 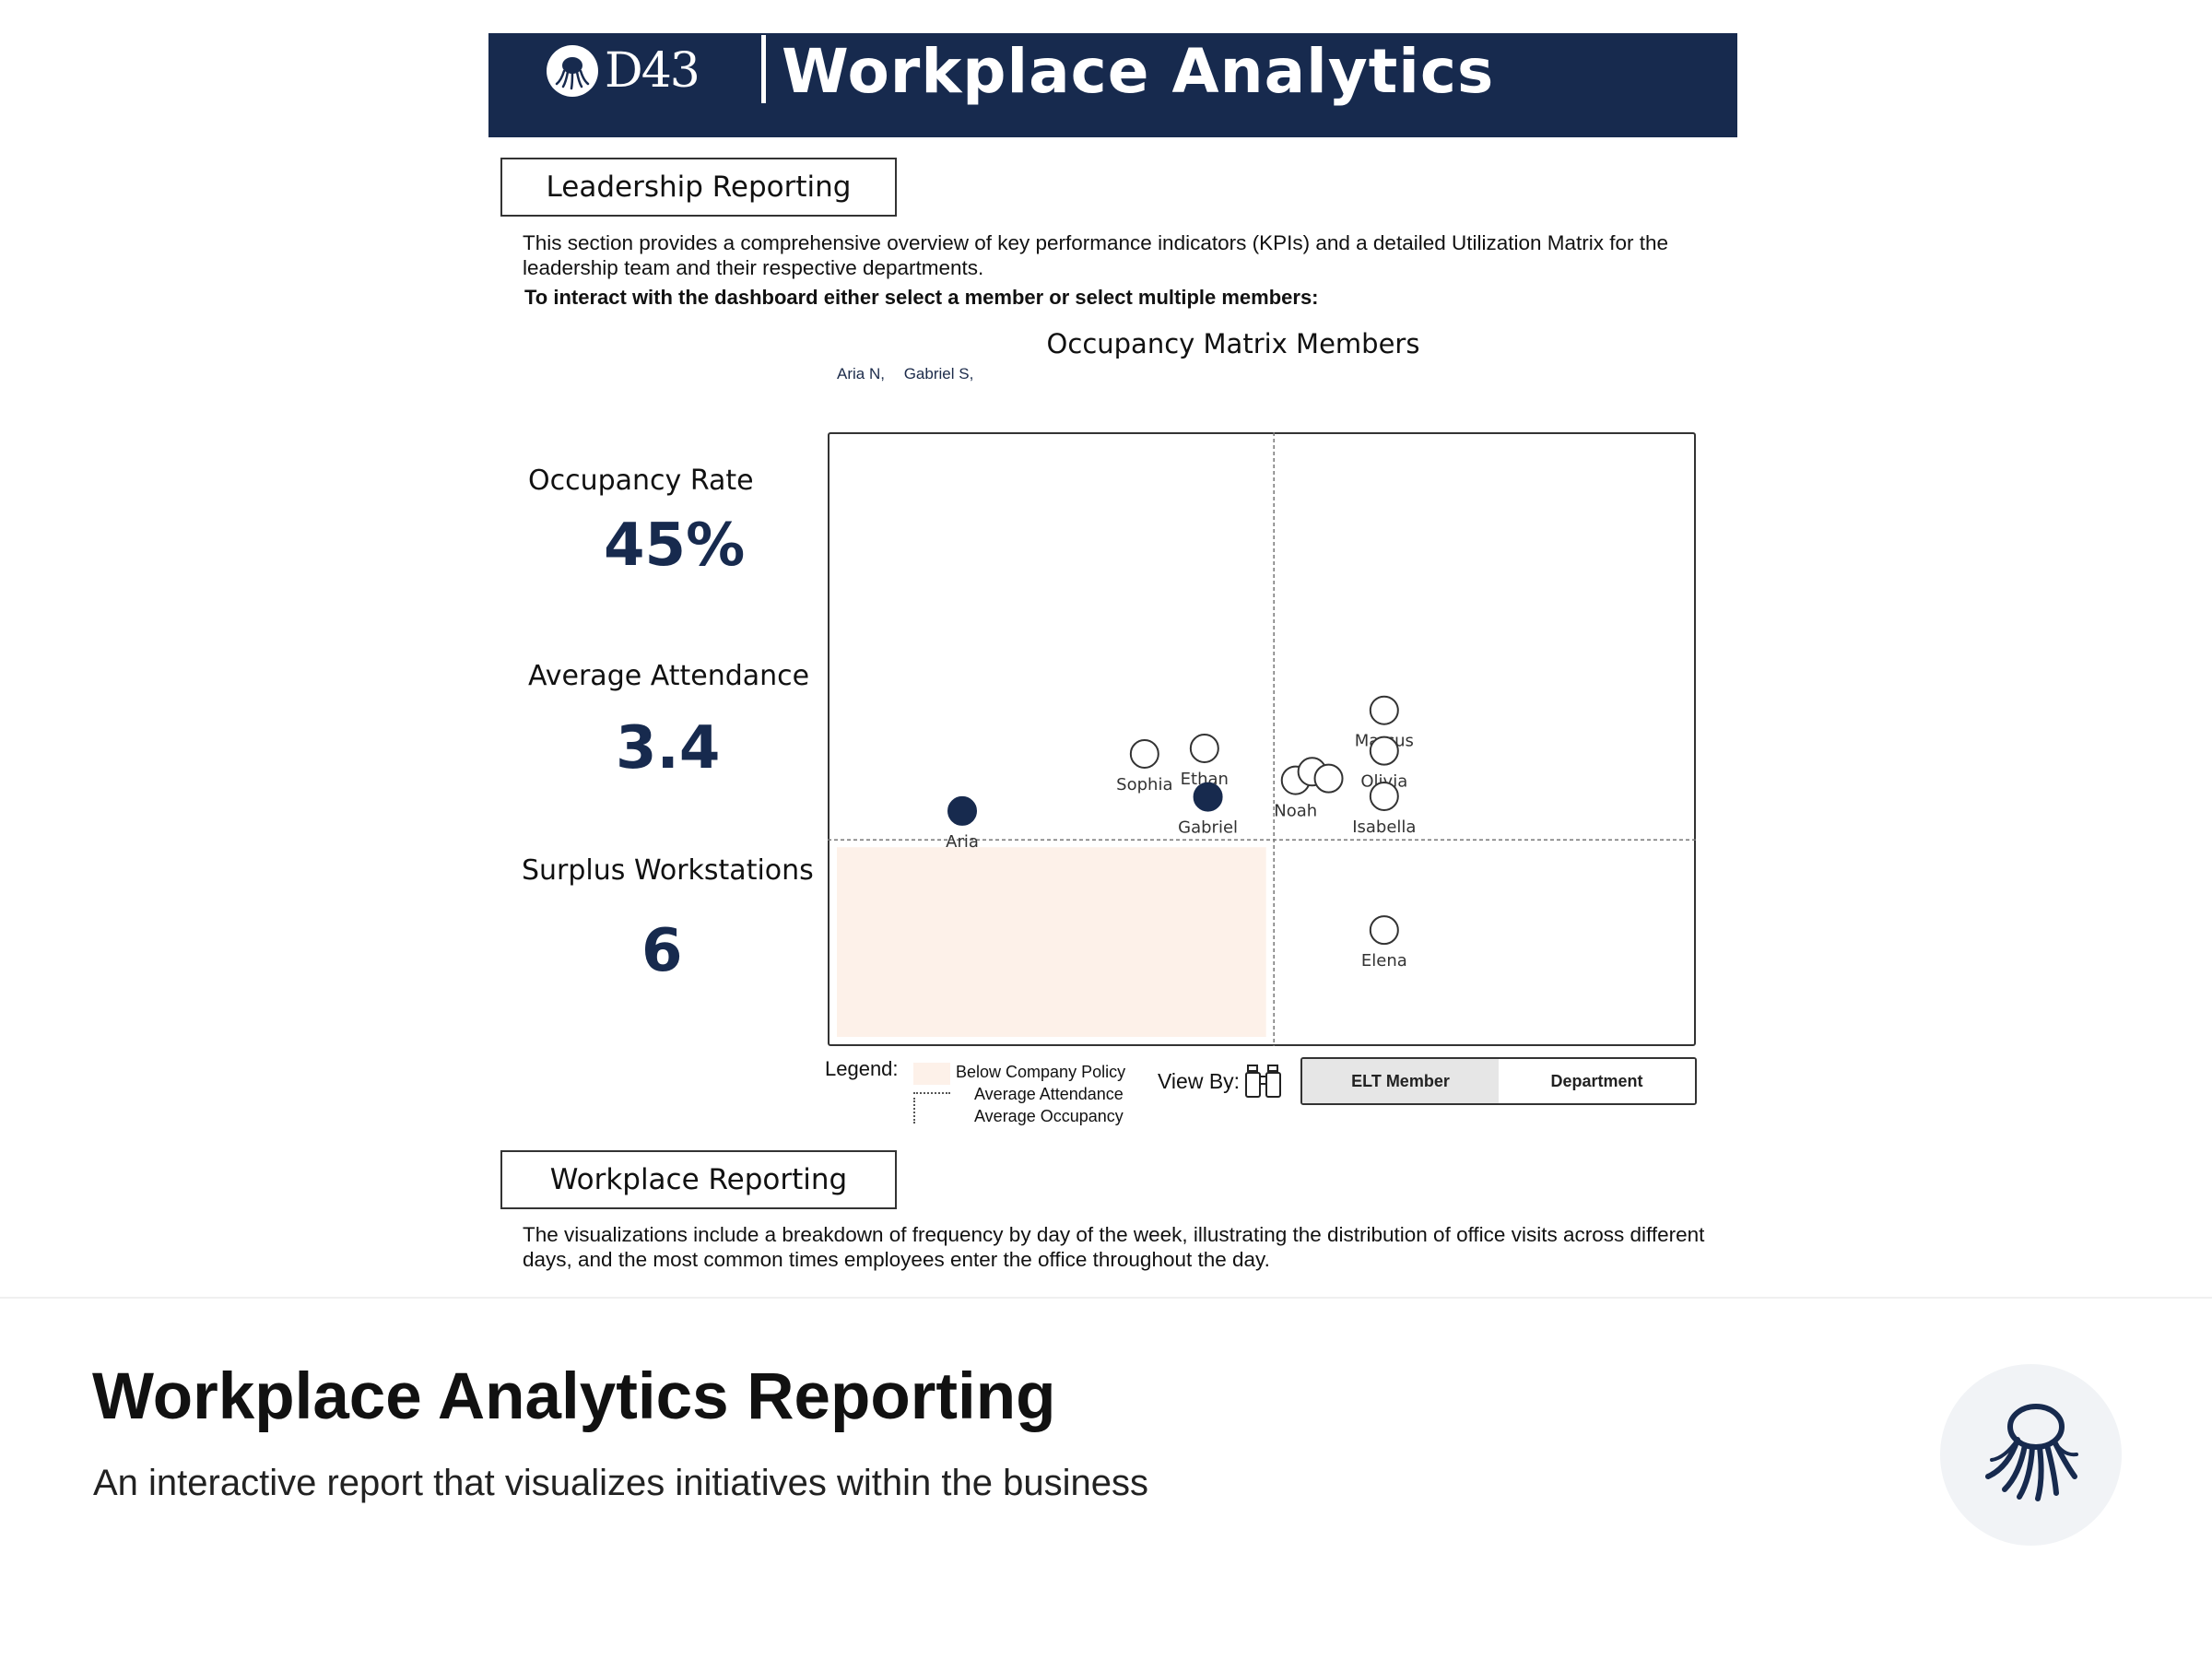 I want to click on divider, so click(x=1106, y=1298).